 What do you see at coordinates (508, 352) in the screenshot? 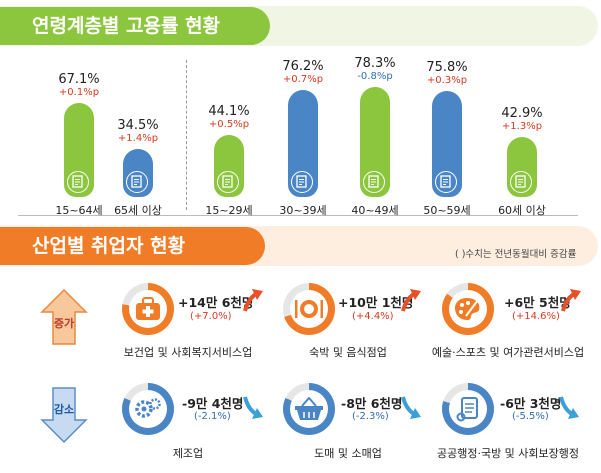
I see `increase-label-text: 예술·스포츠 및 여가관련서비스업` at bounding box center [508, 352].